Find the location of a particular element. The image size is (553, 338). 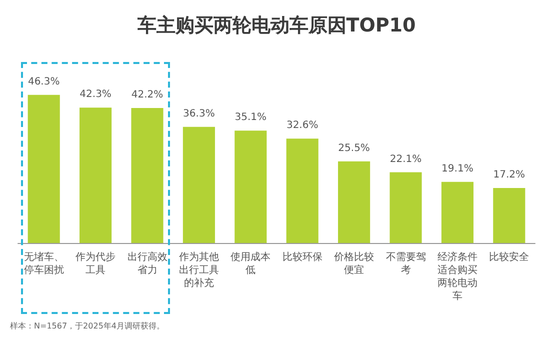

x-tick-label: 作为代步工具 is located at coordinates (95, 263).